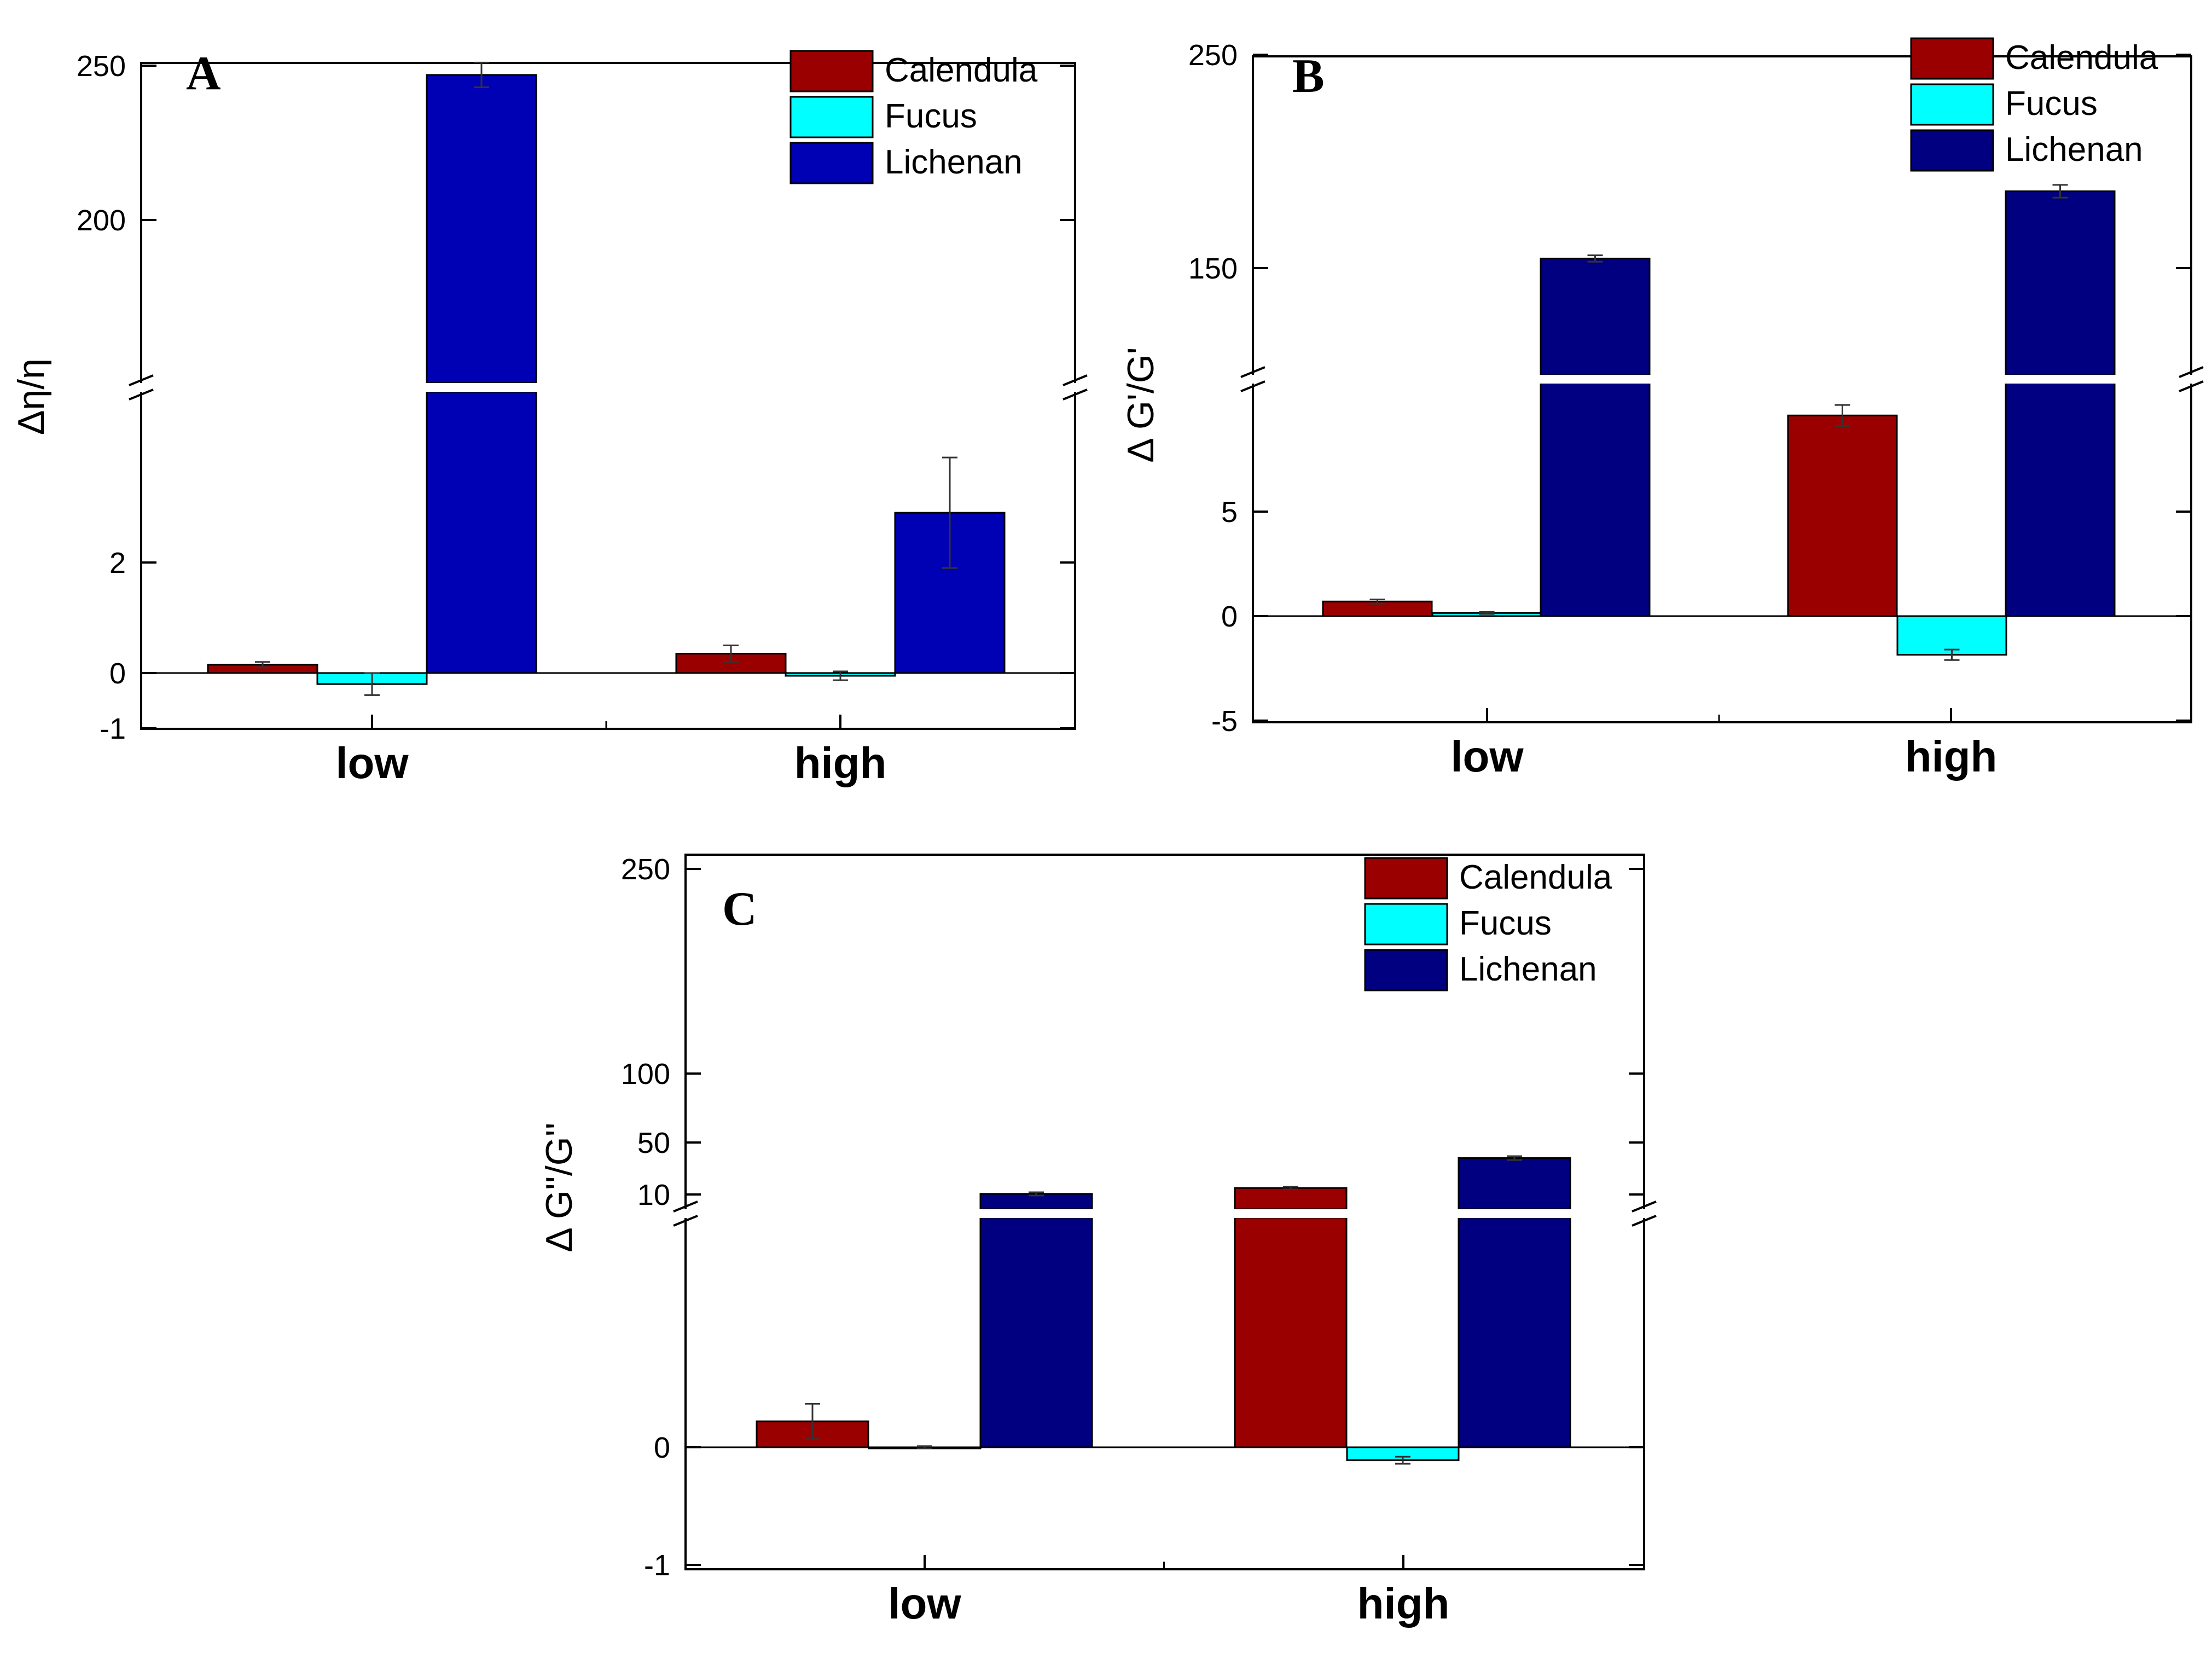  What do you see at coordinates (1291, 1332) in the screenshot?
I see `bar-calendula-high-lower` at bounding box center [1291, 1332].